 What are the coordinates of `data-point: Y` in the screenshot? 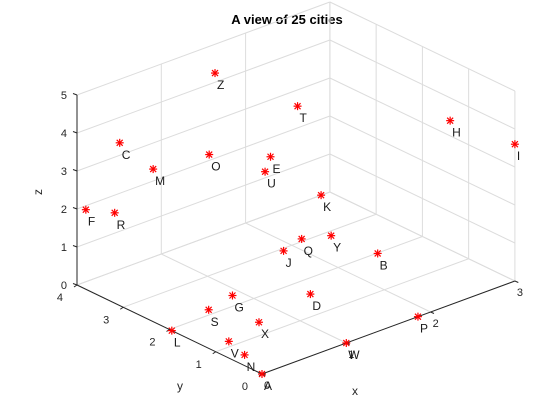 It's located at (334, 243).